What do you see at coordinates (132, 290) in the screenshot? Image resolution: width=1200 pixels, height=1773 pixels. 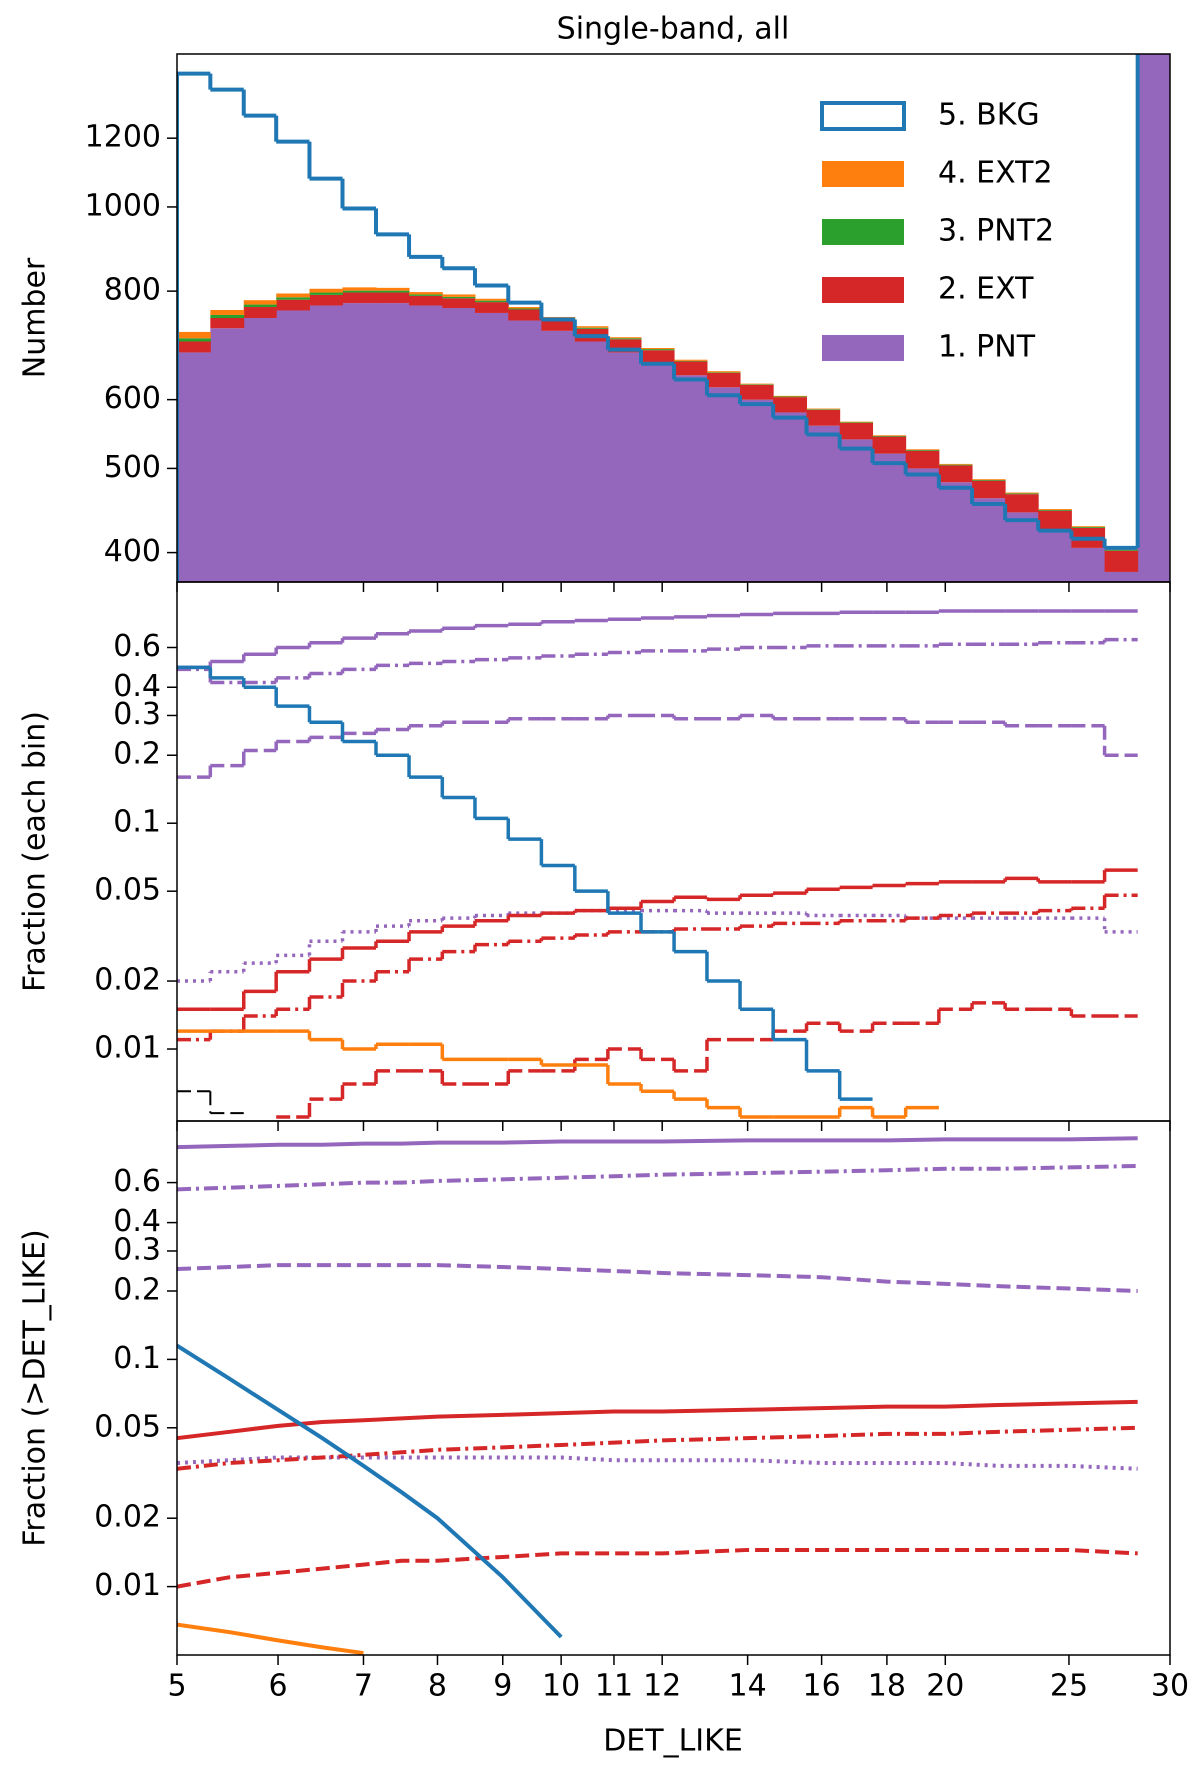 I see `y-tick-label: 800` at bounding box center [132, 290].